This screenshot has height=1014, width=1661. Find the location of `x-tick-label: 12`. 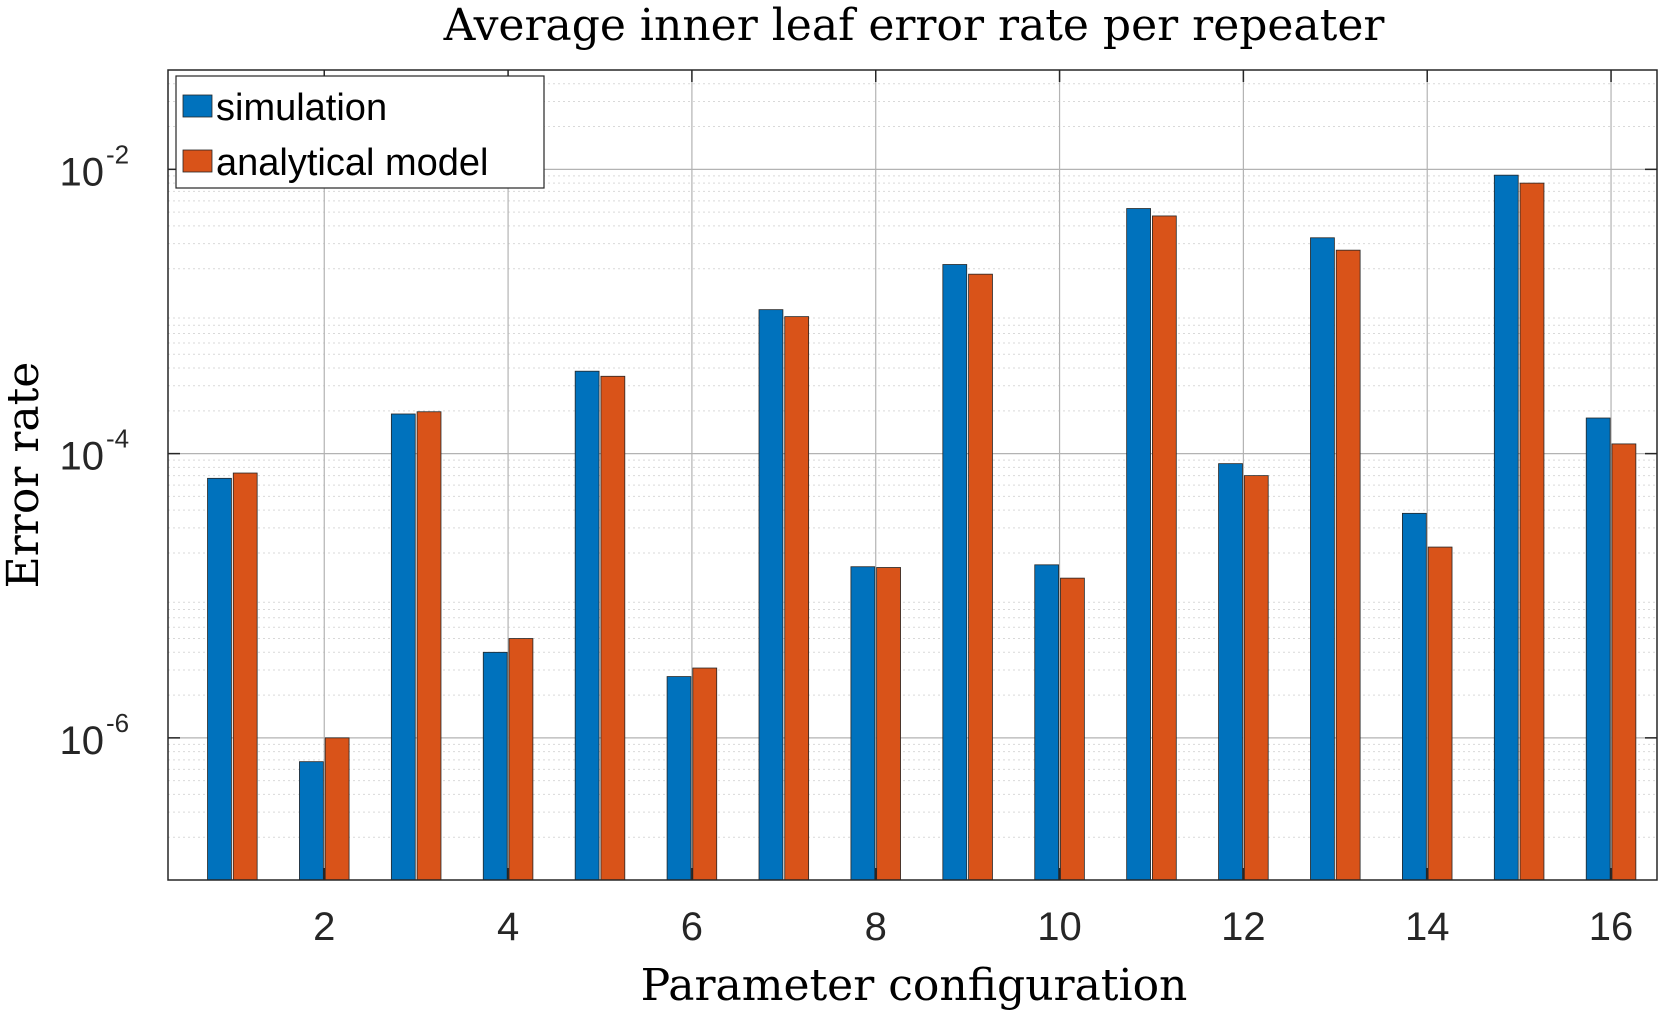

x-tick-label: 12 is located at coordinates (1243, 927).